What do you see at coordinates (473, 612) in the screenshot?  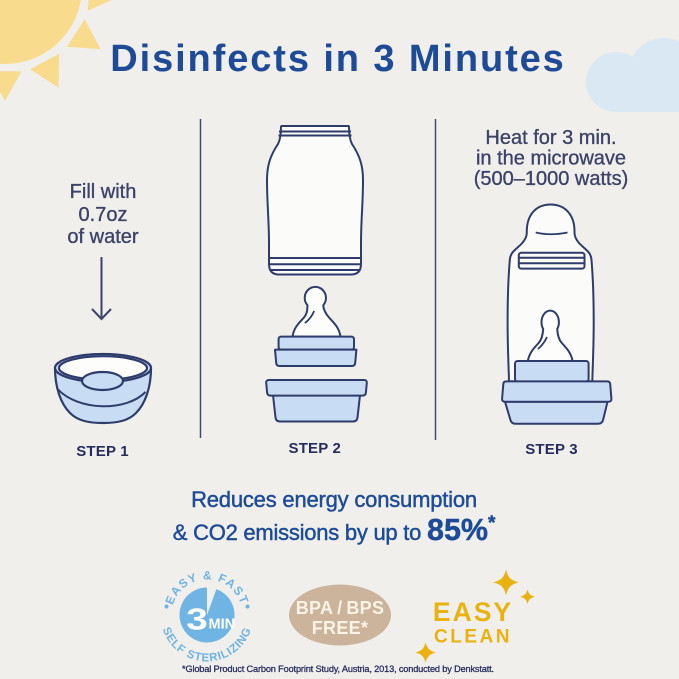 I see `svg-text: EASY` at bounding box center [473, 612].